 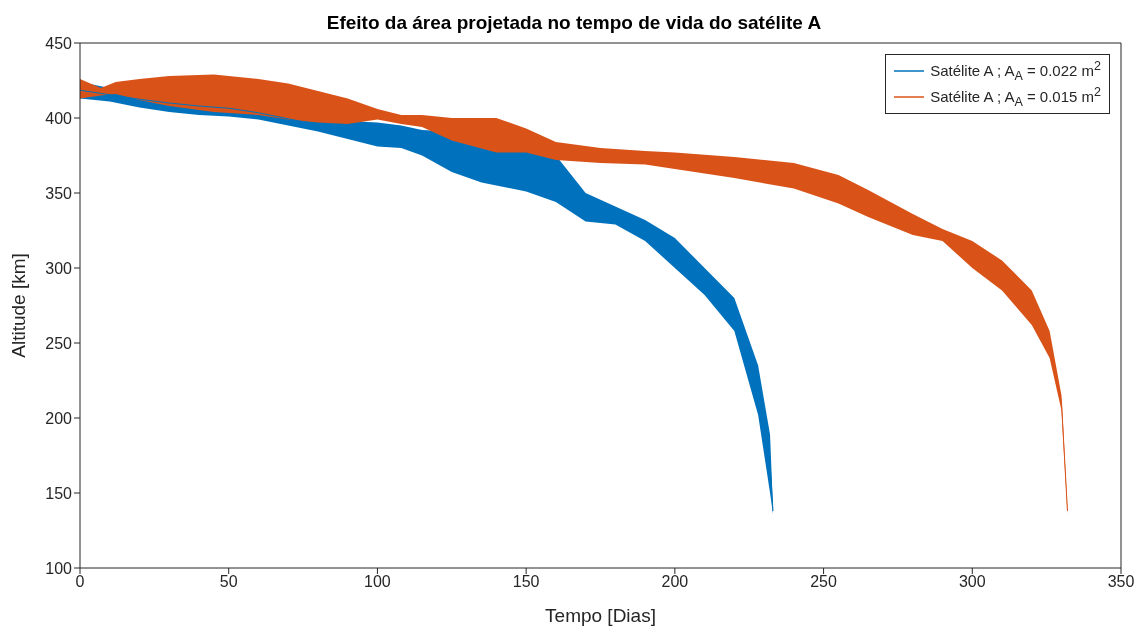 What do you see at coordinates (59, 418) in the screenshot?
I see `y-tick-label: 200` at bounding box center [59, 418].